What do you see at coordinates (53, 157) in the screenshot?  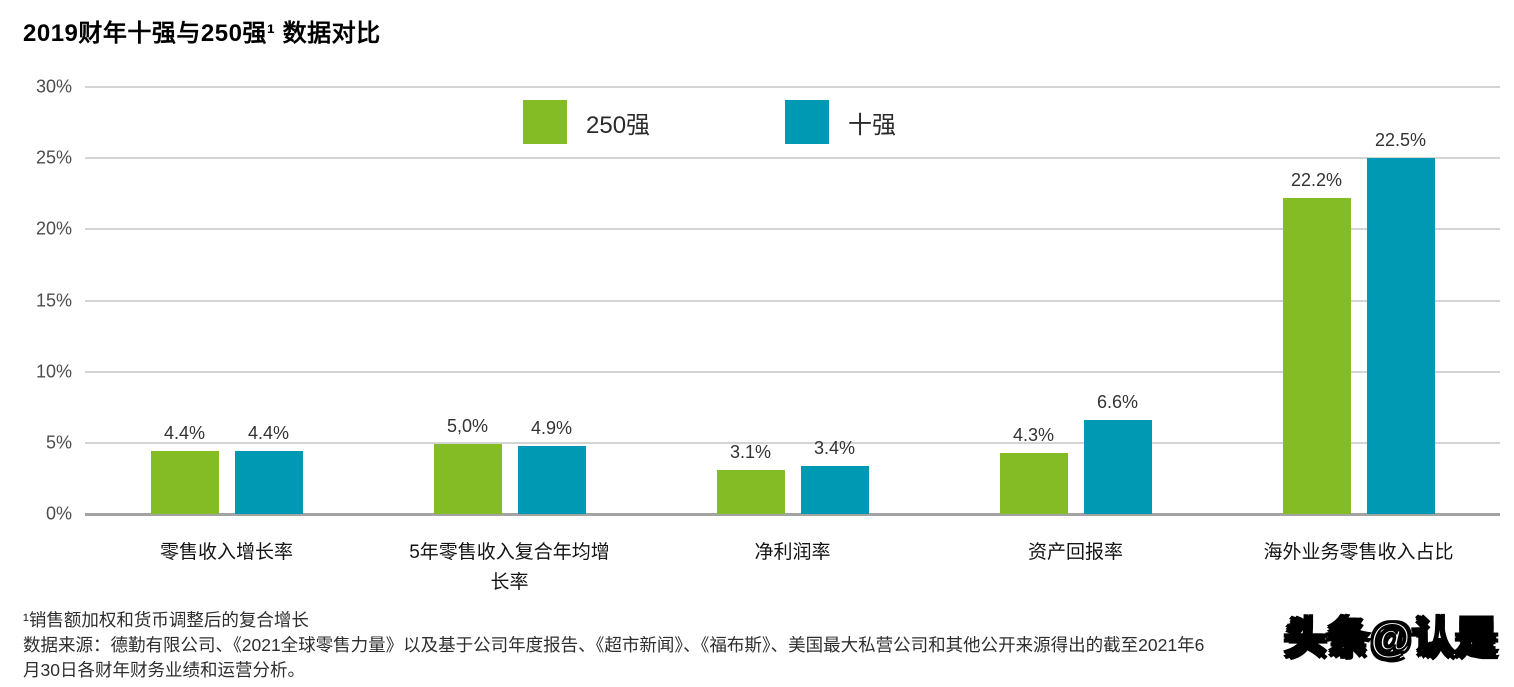 I see `y-axis-tick-label: 25%` at bounding box center [53, 157].